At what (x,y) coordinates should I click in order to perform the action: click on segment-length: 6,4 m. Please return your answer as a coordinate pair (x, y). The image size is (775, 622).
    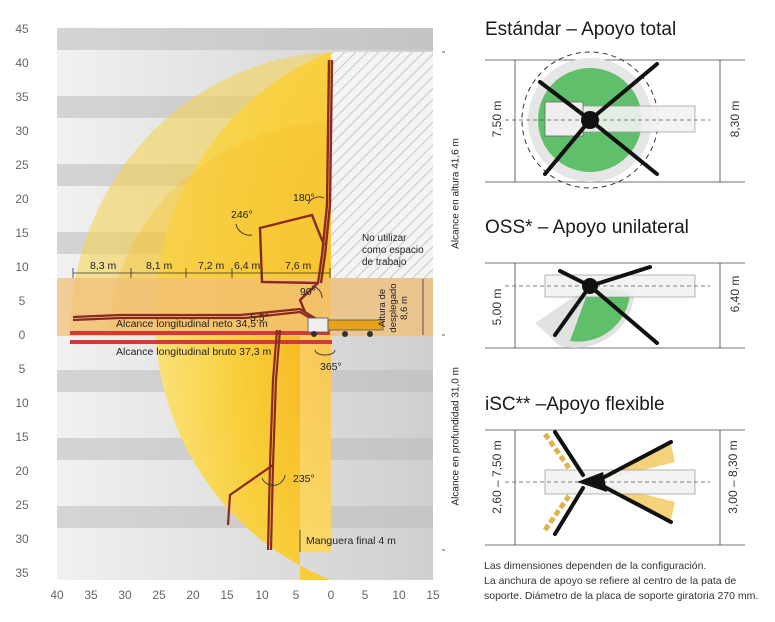
    Looking at the image, I should click on (247, 266).